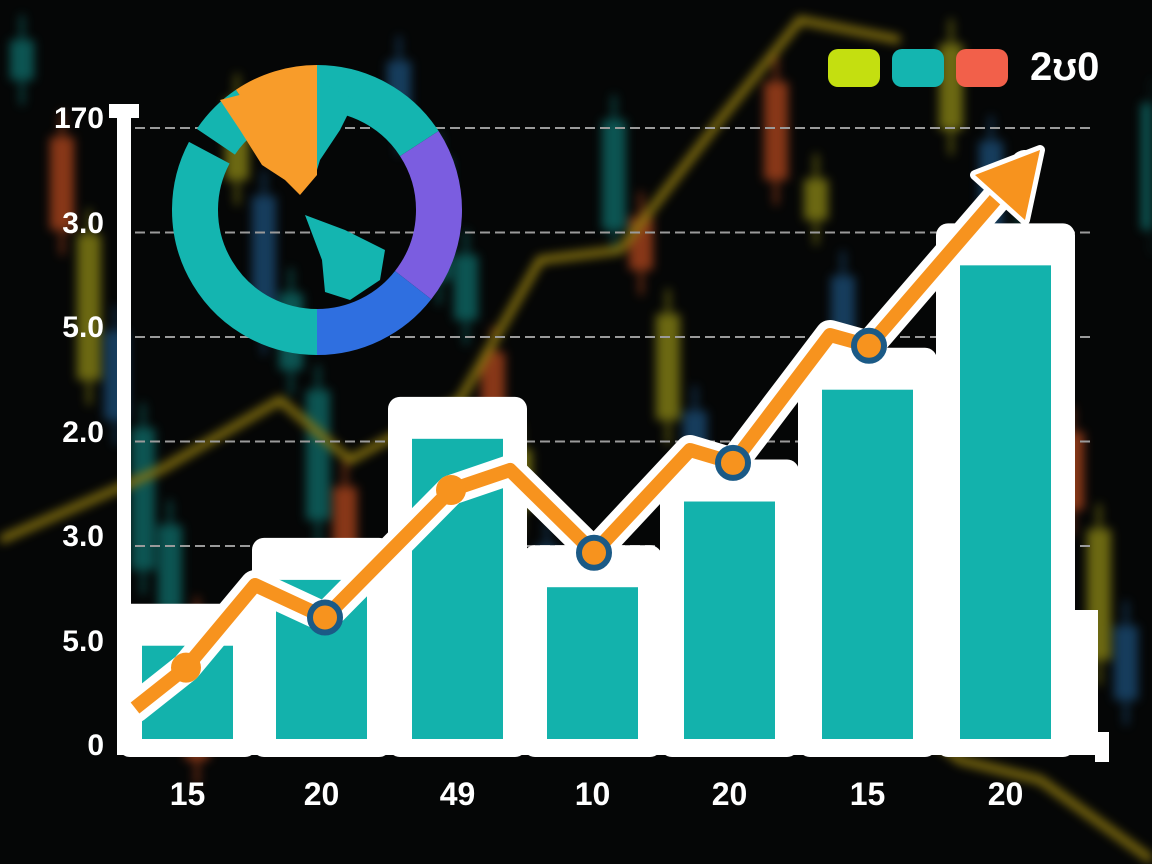  What do you see at coordinates (1007, 185) in the screenshot?
I see `arrow-head` at bounding box center [1007, 185].